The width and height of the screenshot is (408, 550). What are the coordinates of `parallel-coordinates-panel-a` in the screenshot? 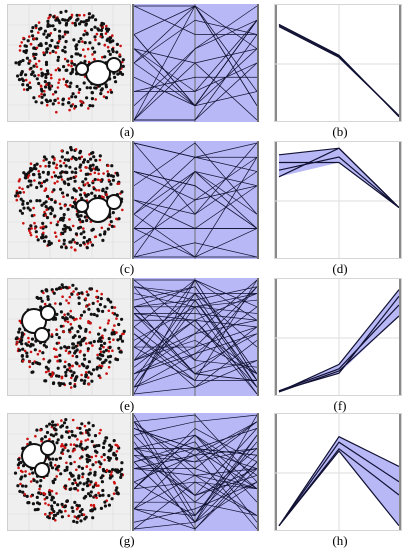 It's located at (195, 63).